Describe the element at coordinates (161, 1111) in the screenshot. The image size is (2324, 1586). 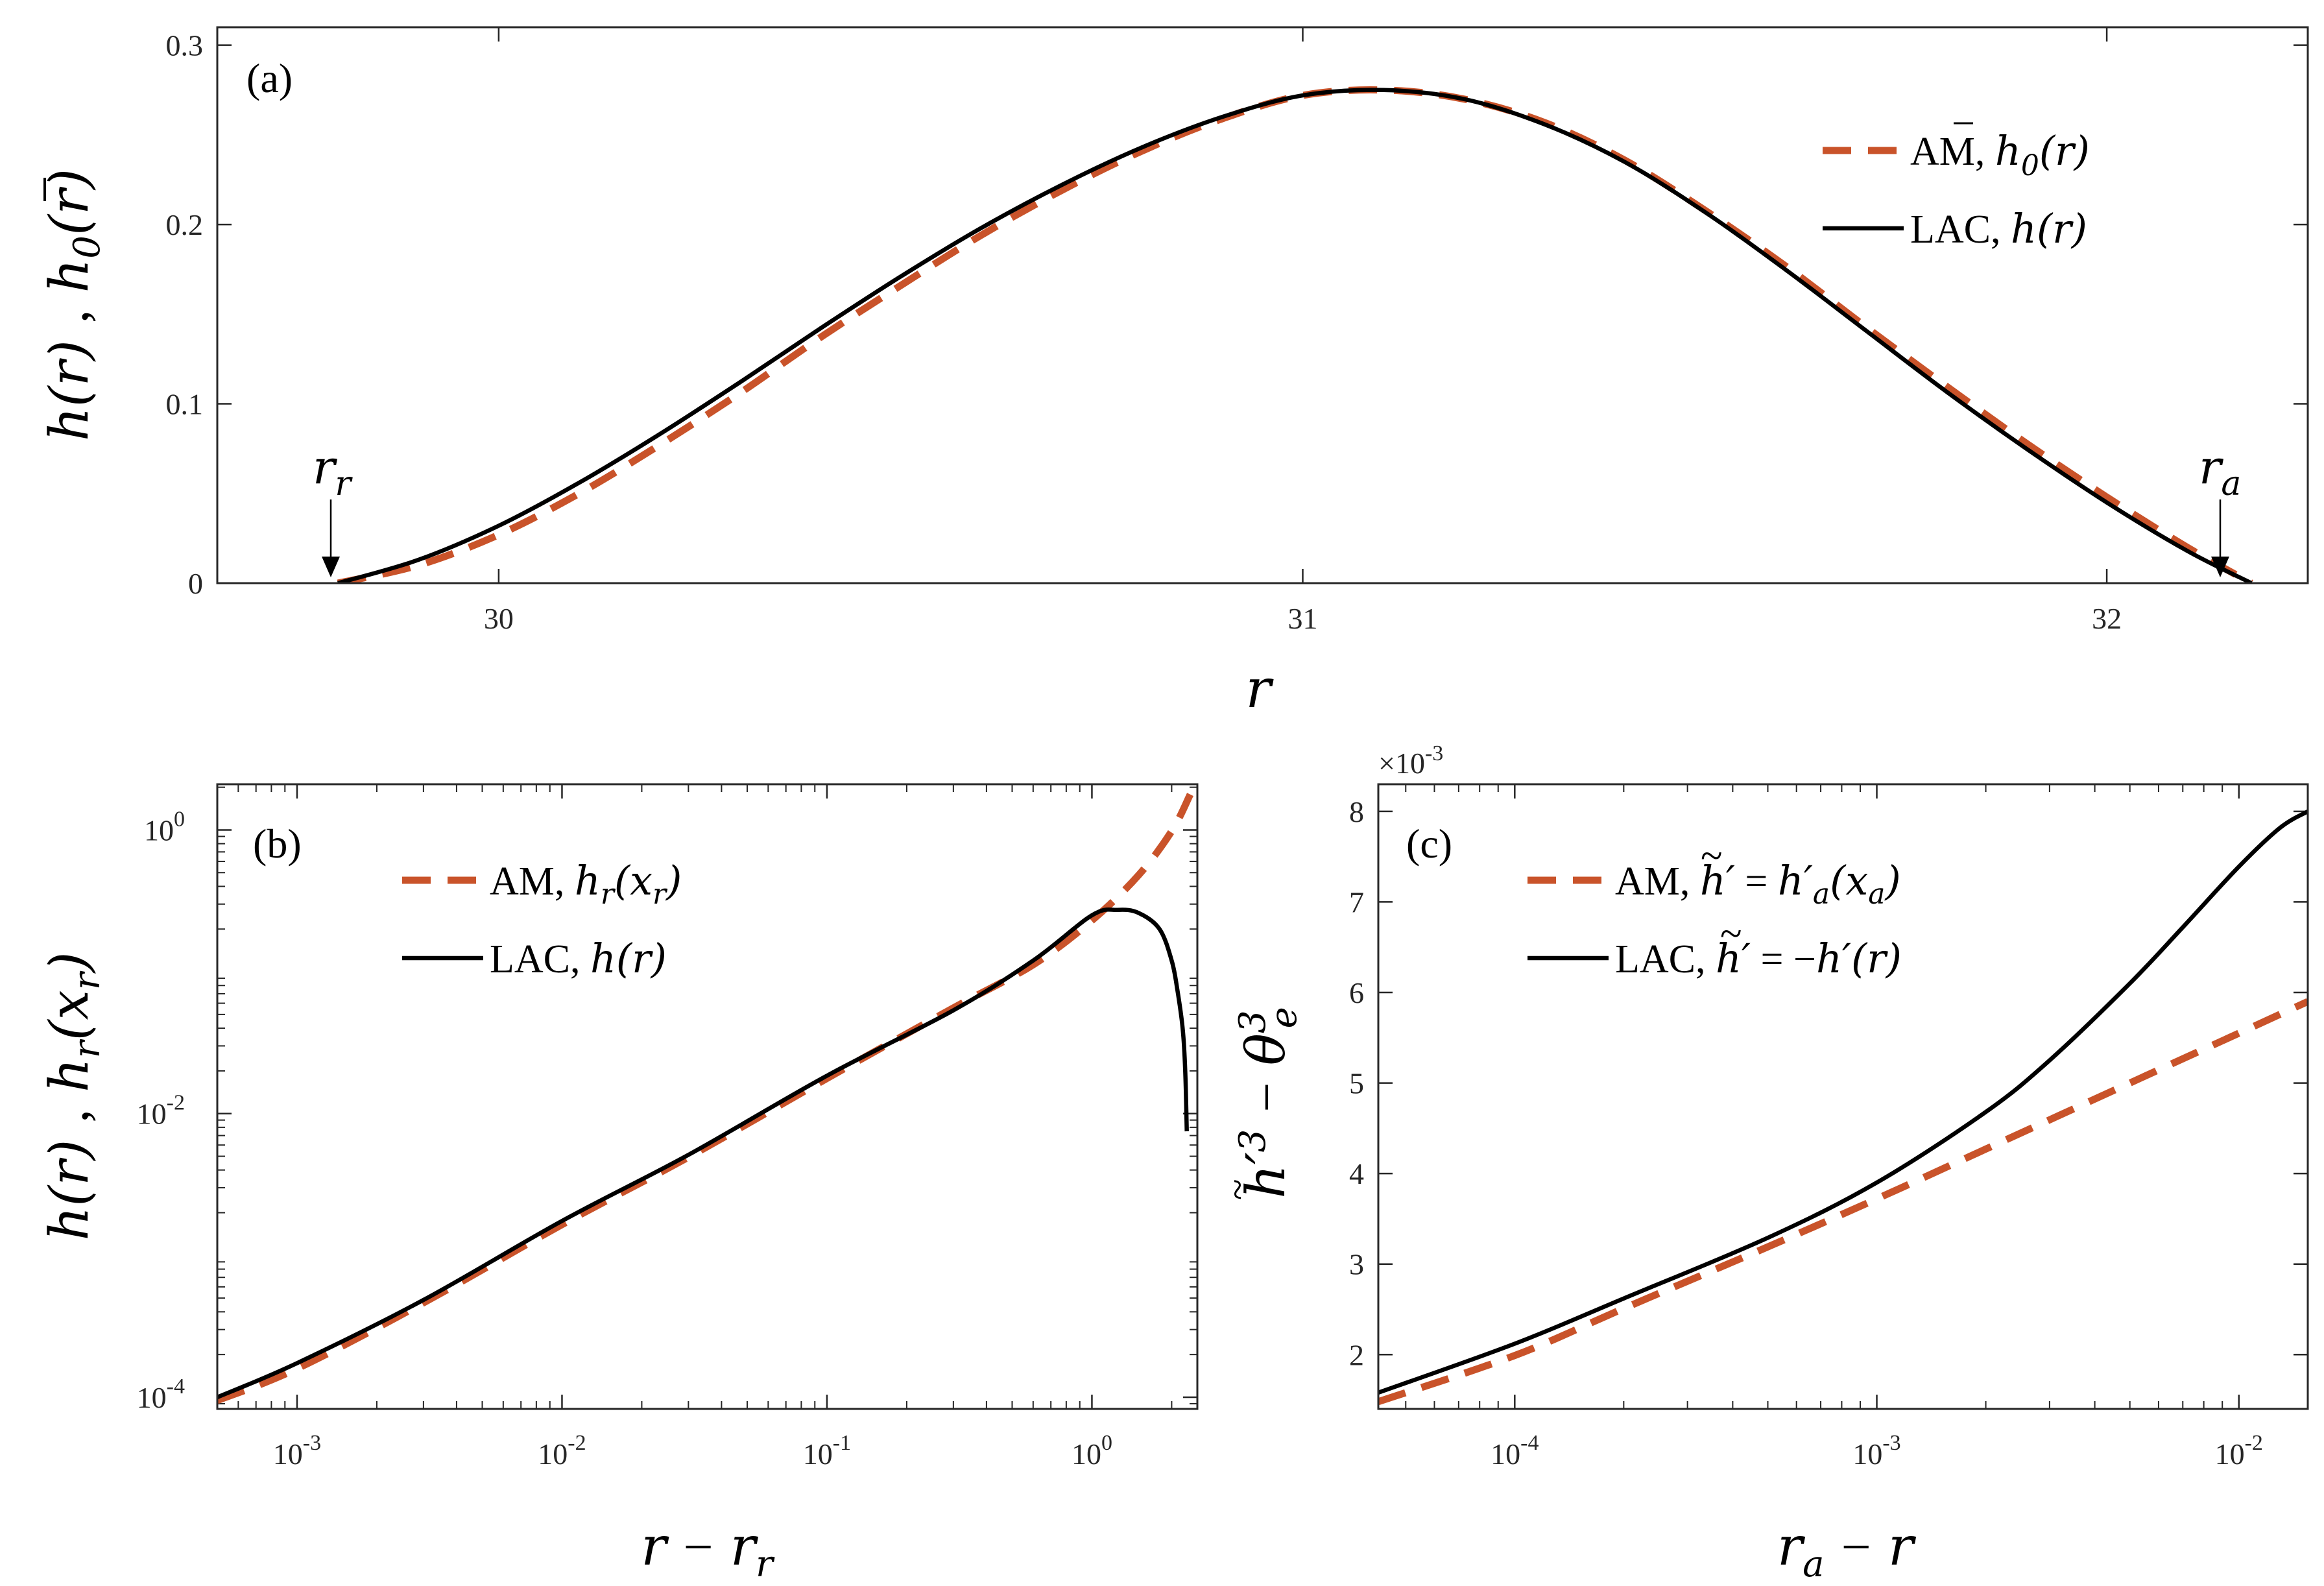
I see `y-tick-label: 10⁻²` at that location.